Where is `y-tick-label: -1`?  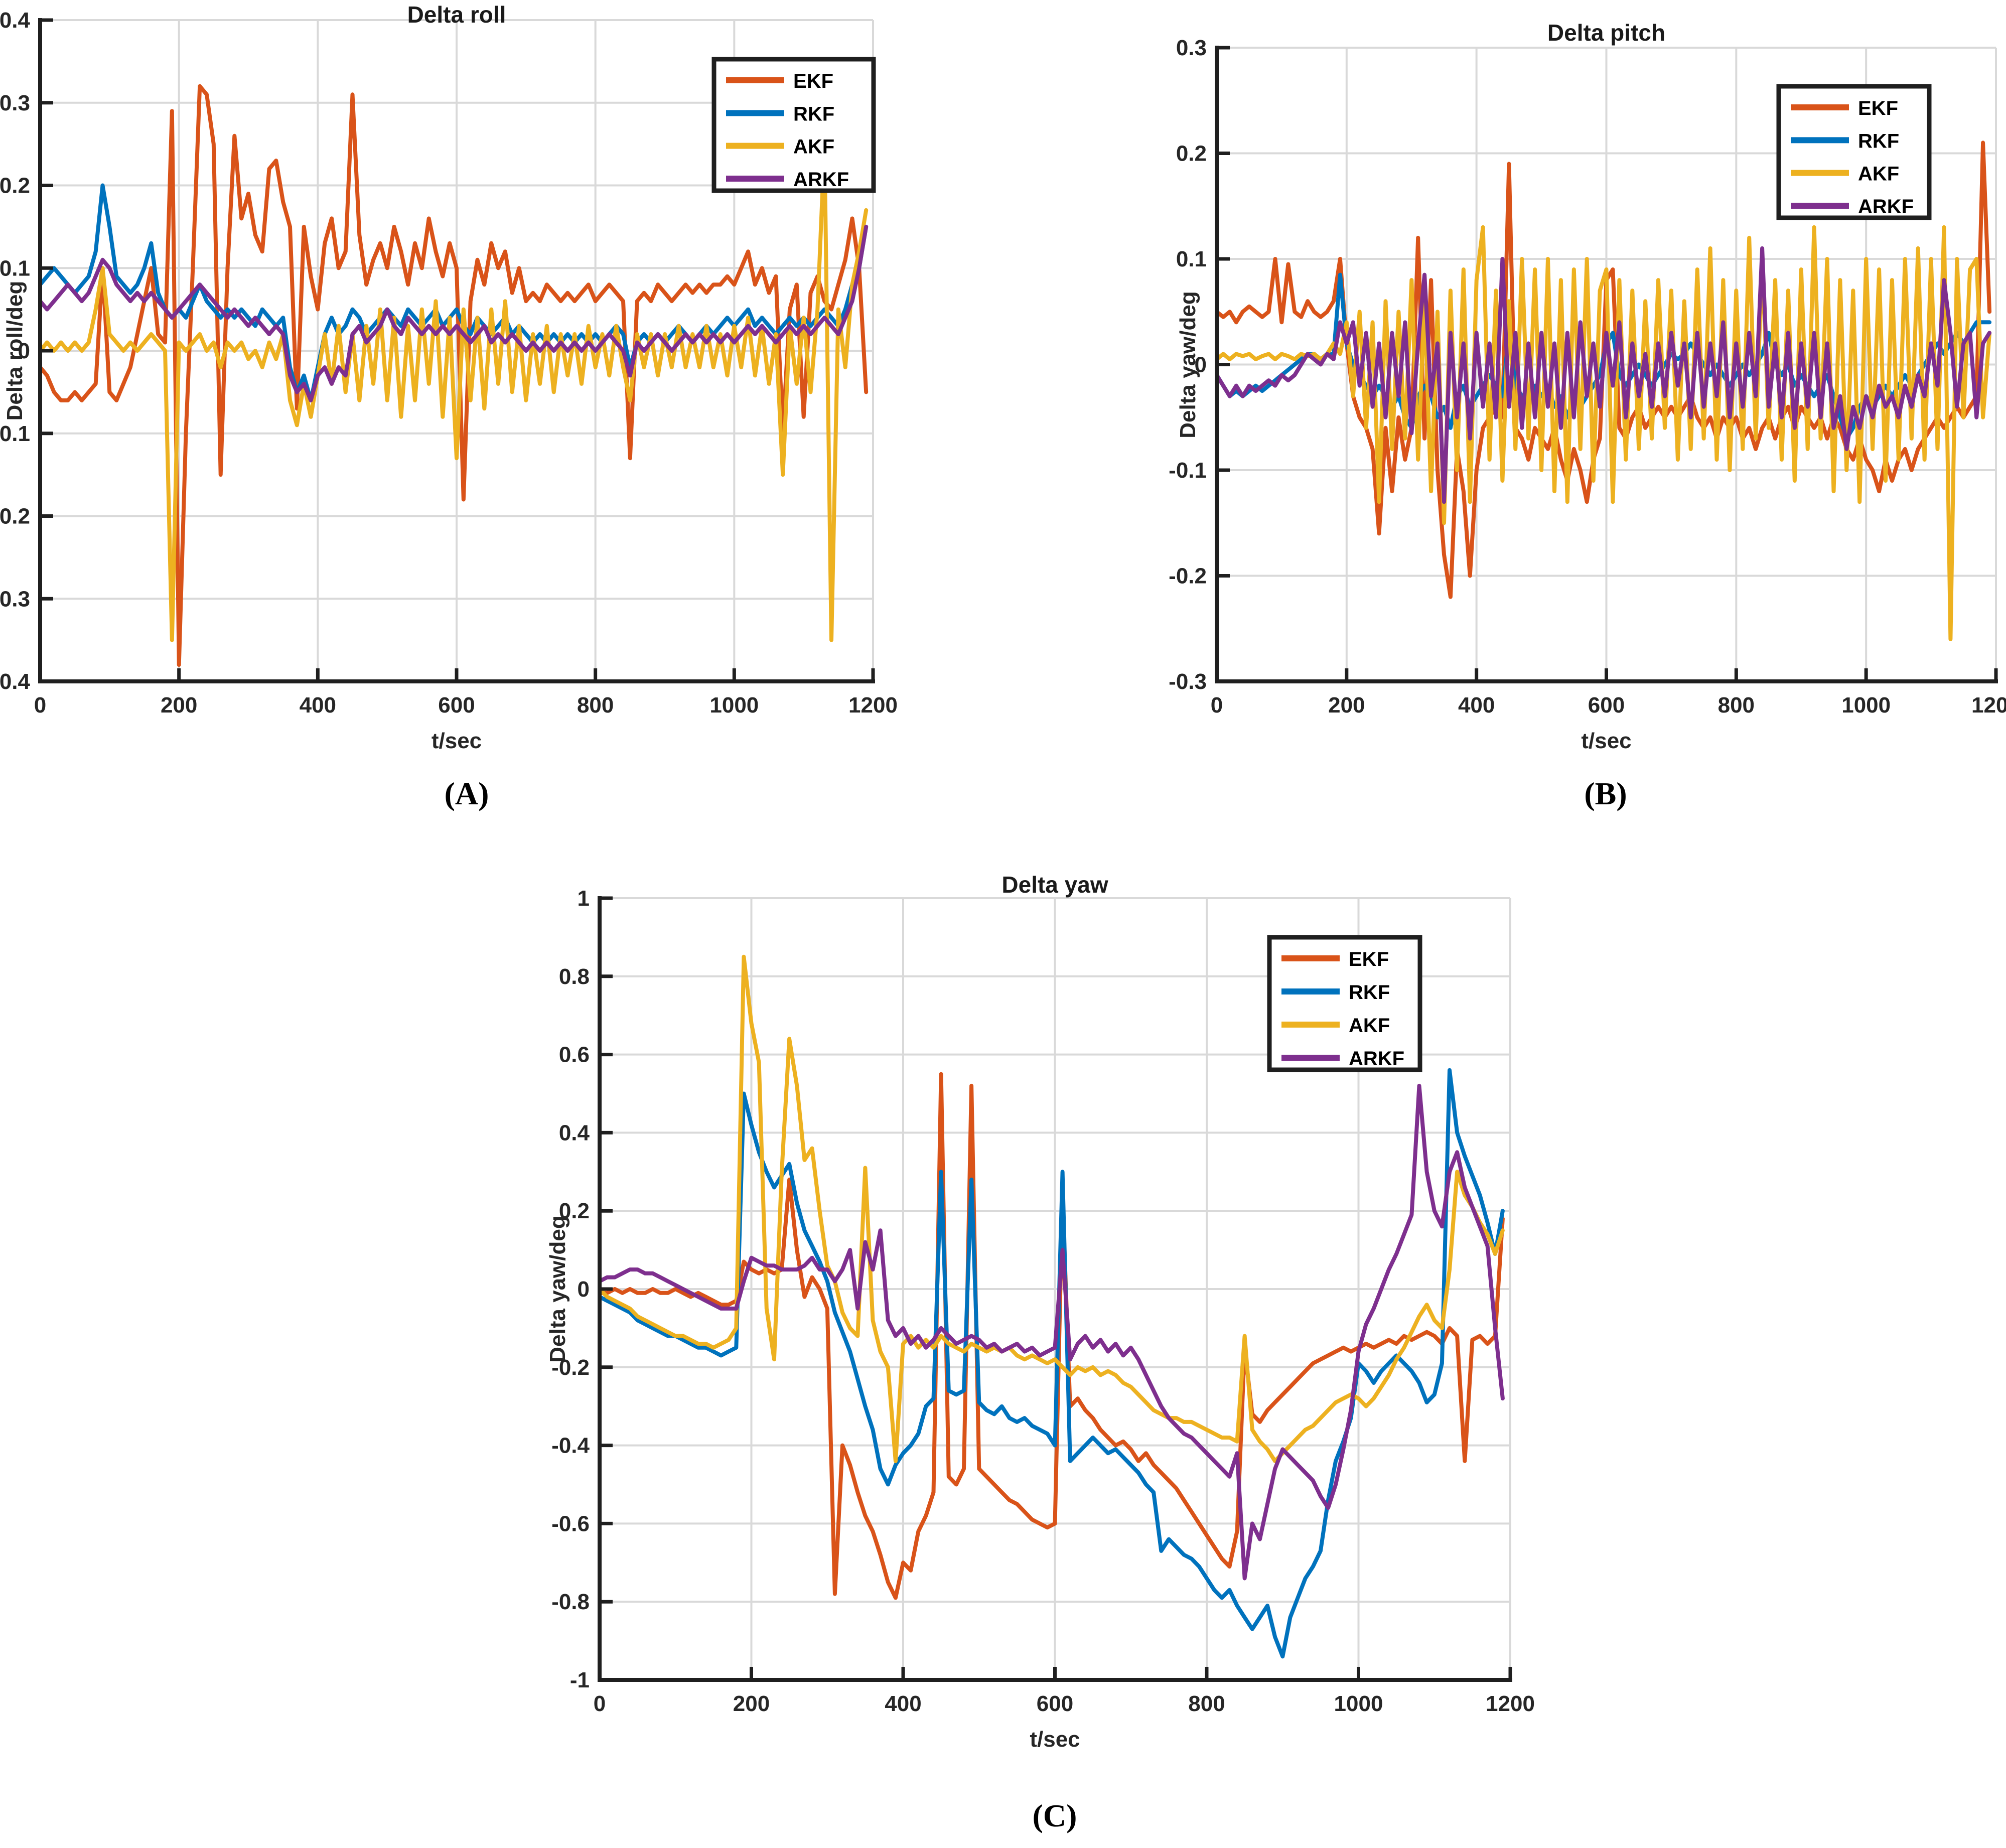
y-tick-label: -1 is located at coordinates (580, 1680).